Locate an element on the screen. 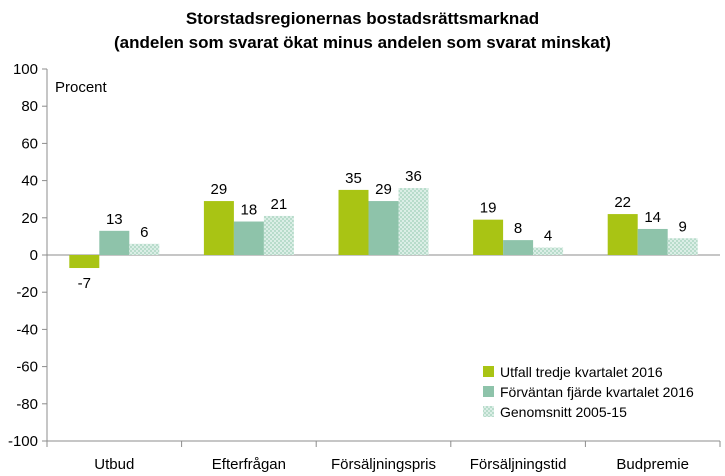 The image size is (725, 476). y-tick-label: 80 is located at coordinates (29, 106).